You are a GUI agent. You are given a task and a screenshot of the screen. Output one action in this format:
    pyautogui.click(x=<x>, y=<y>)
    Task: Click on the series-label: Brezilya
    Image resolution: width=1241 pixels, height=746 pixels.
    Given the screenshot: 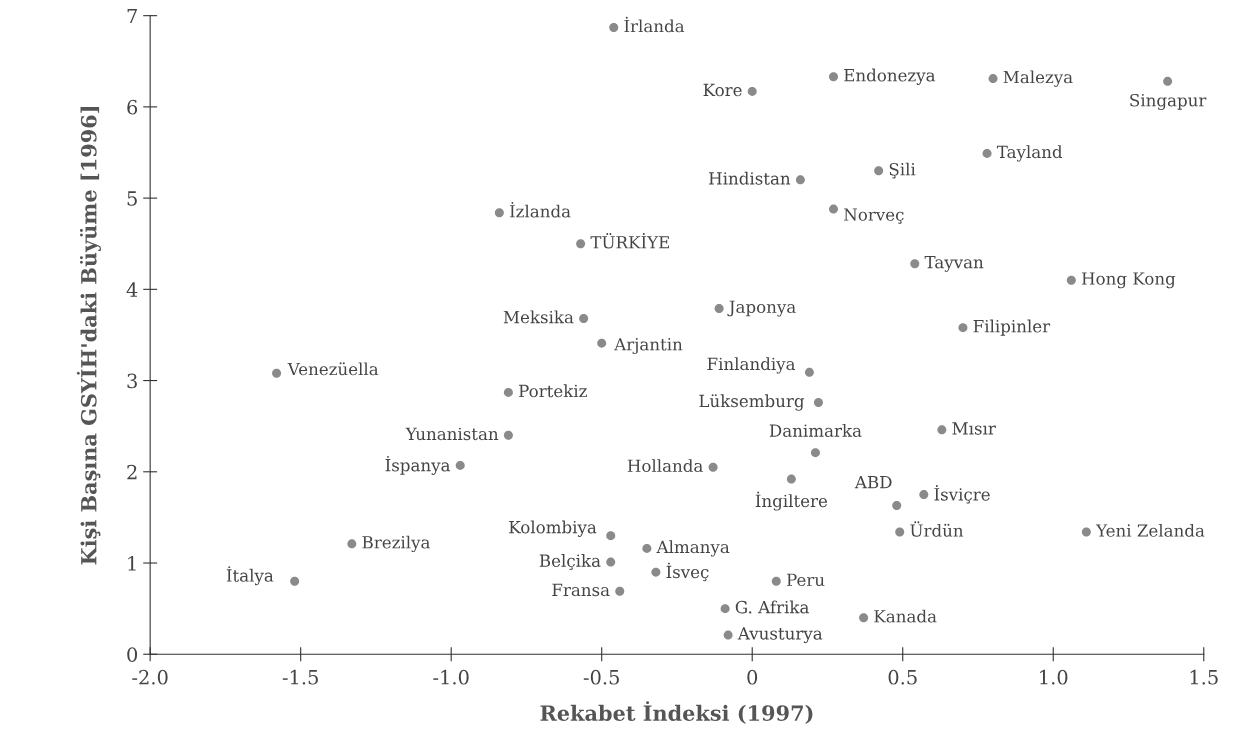 What is the action you would take?
    pyautogui.click(x=396, y=544)
    